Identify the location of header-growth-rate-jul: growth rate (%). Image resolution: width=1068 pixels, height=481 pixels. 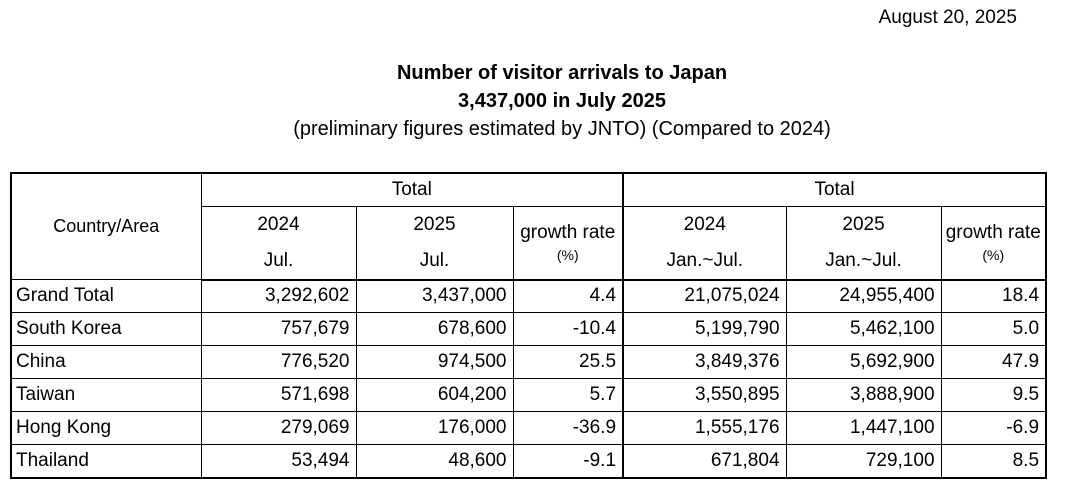
(568, 243).